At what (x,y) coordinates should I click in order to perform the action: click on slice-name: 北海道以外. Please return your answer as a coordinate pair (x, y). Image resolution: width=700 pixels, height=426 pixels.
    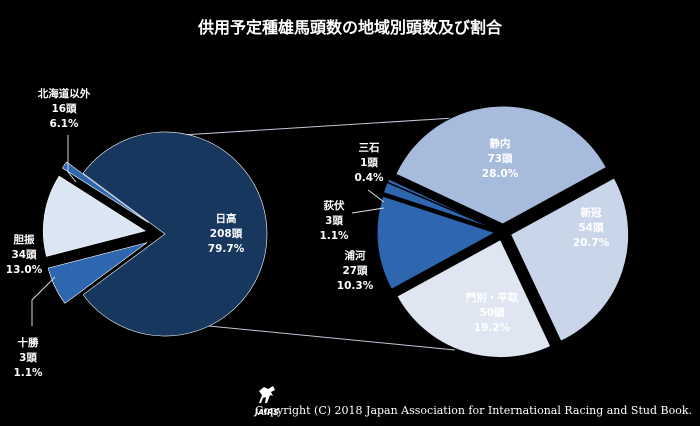
    Looking at the image, I should click on (64, 94).